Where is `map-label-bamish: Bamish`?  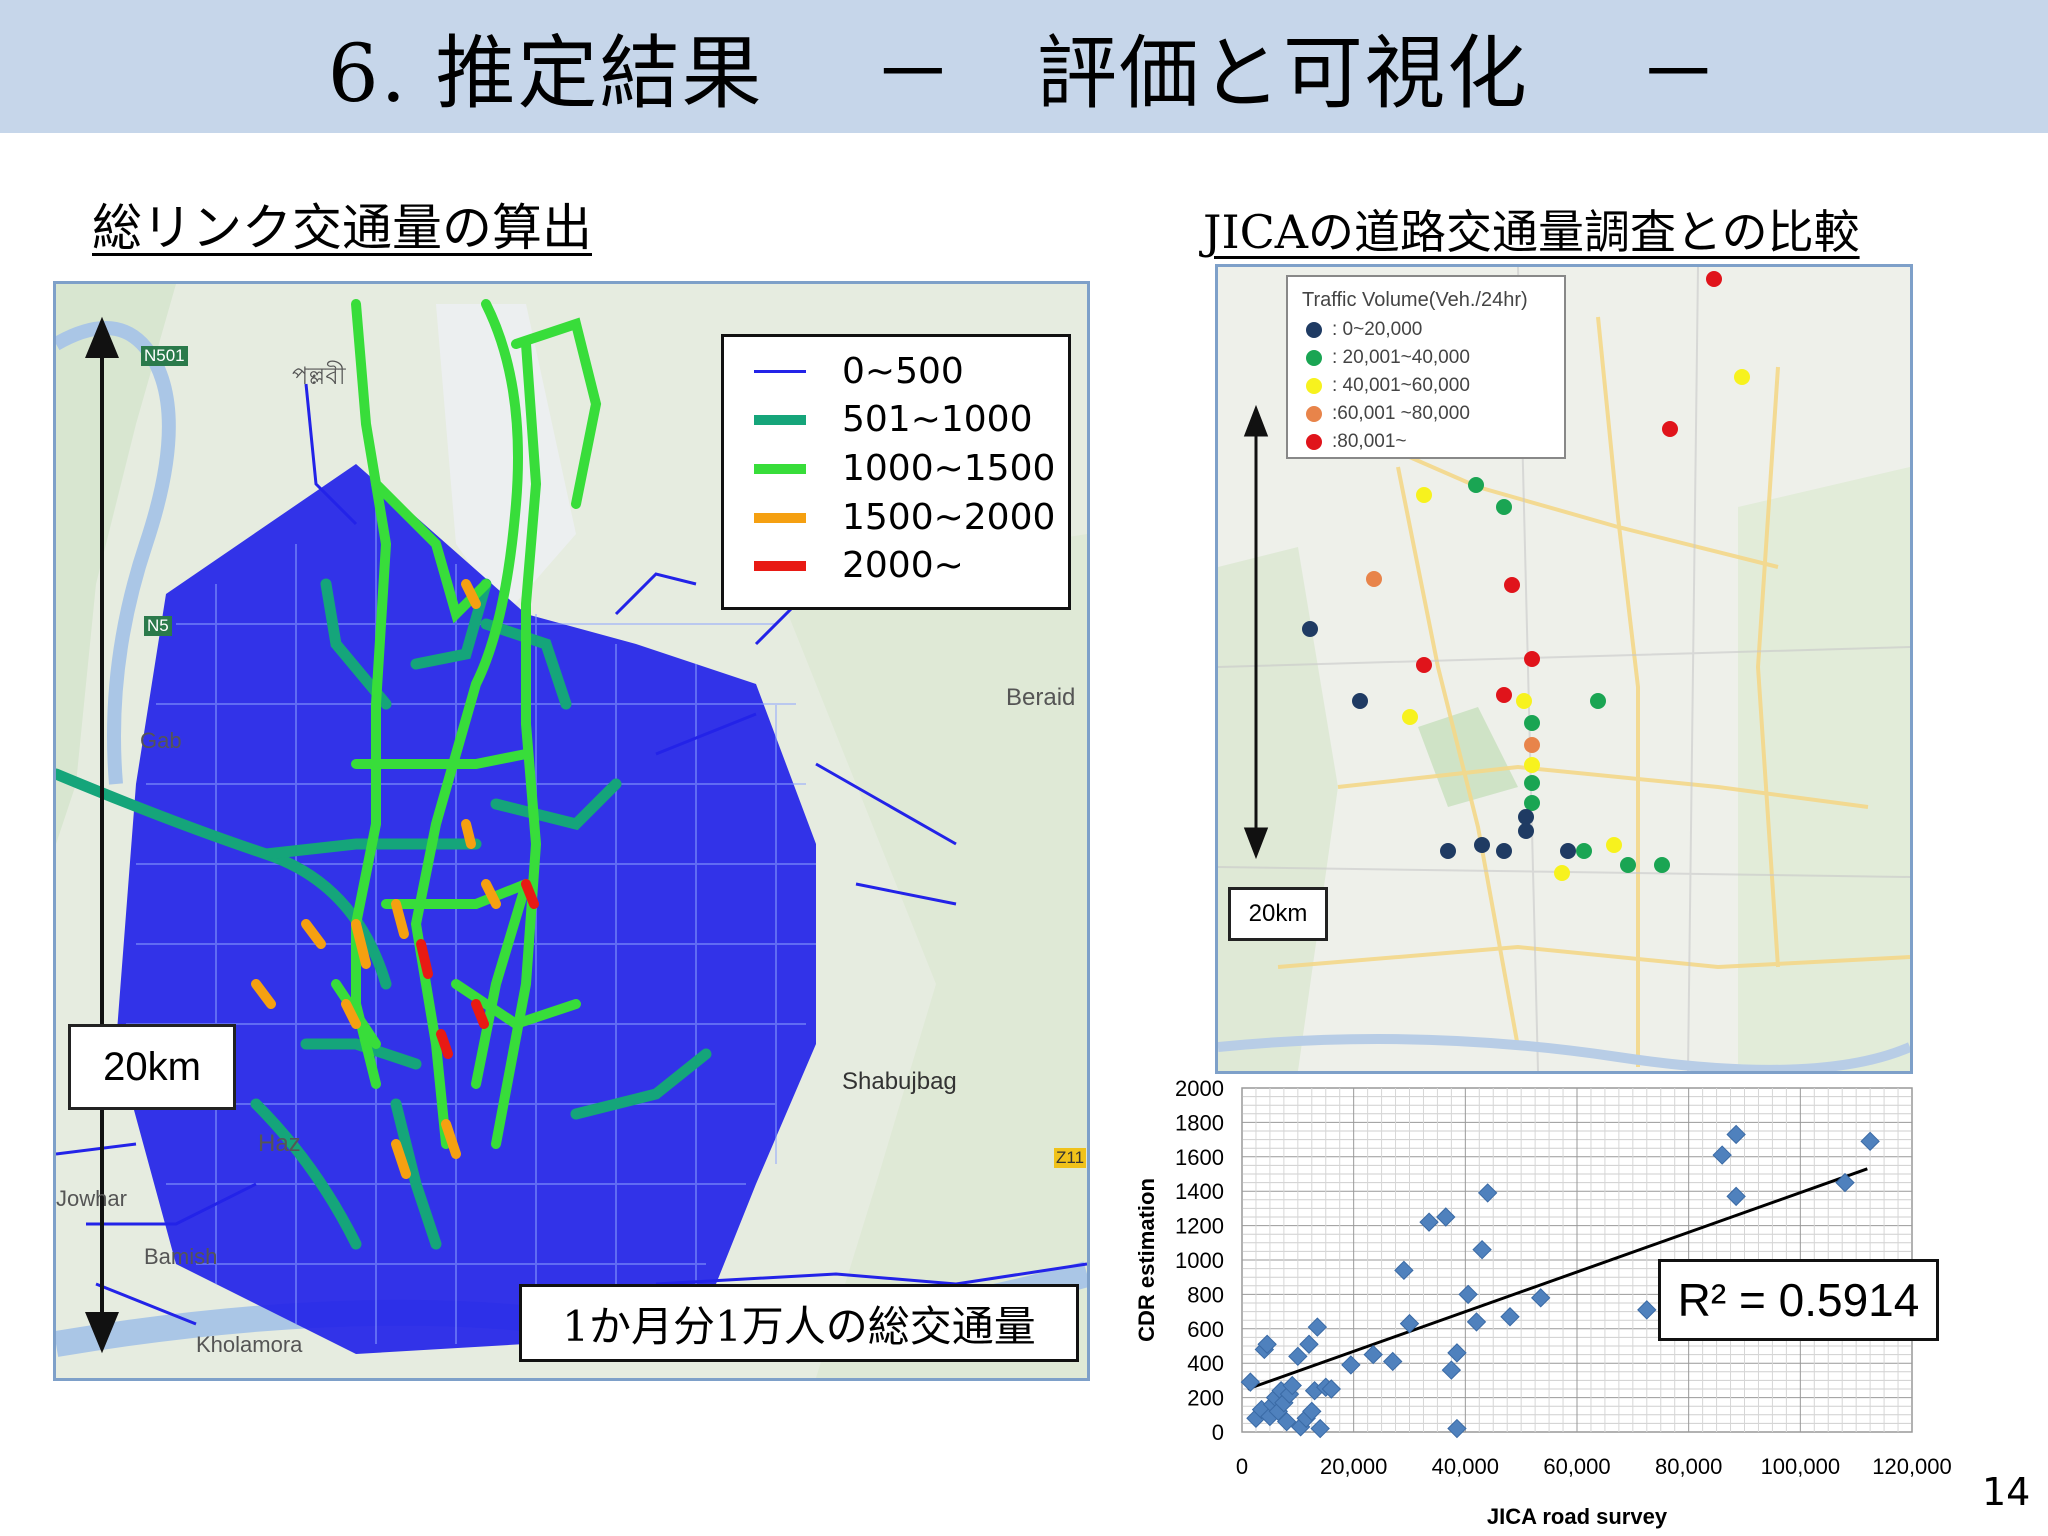 map-label-bamish: Bamish is located at coordinates (181, 1256).